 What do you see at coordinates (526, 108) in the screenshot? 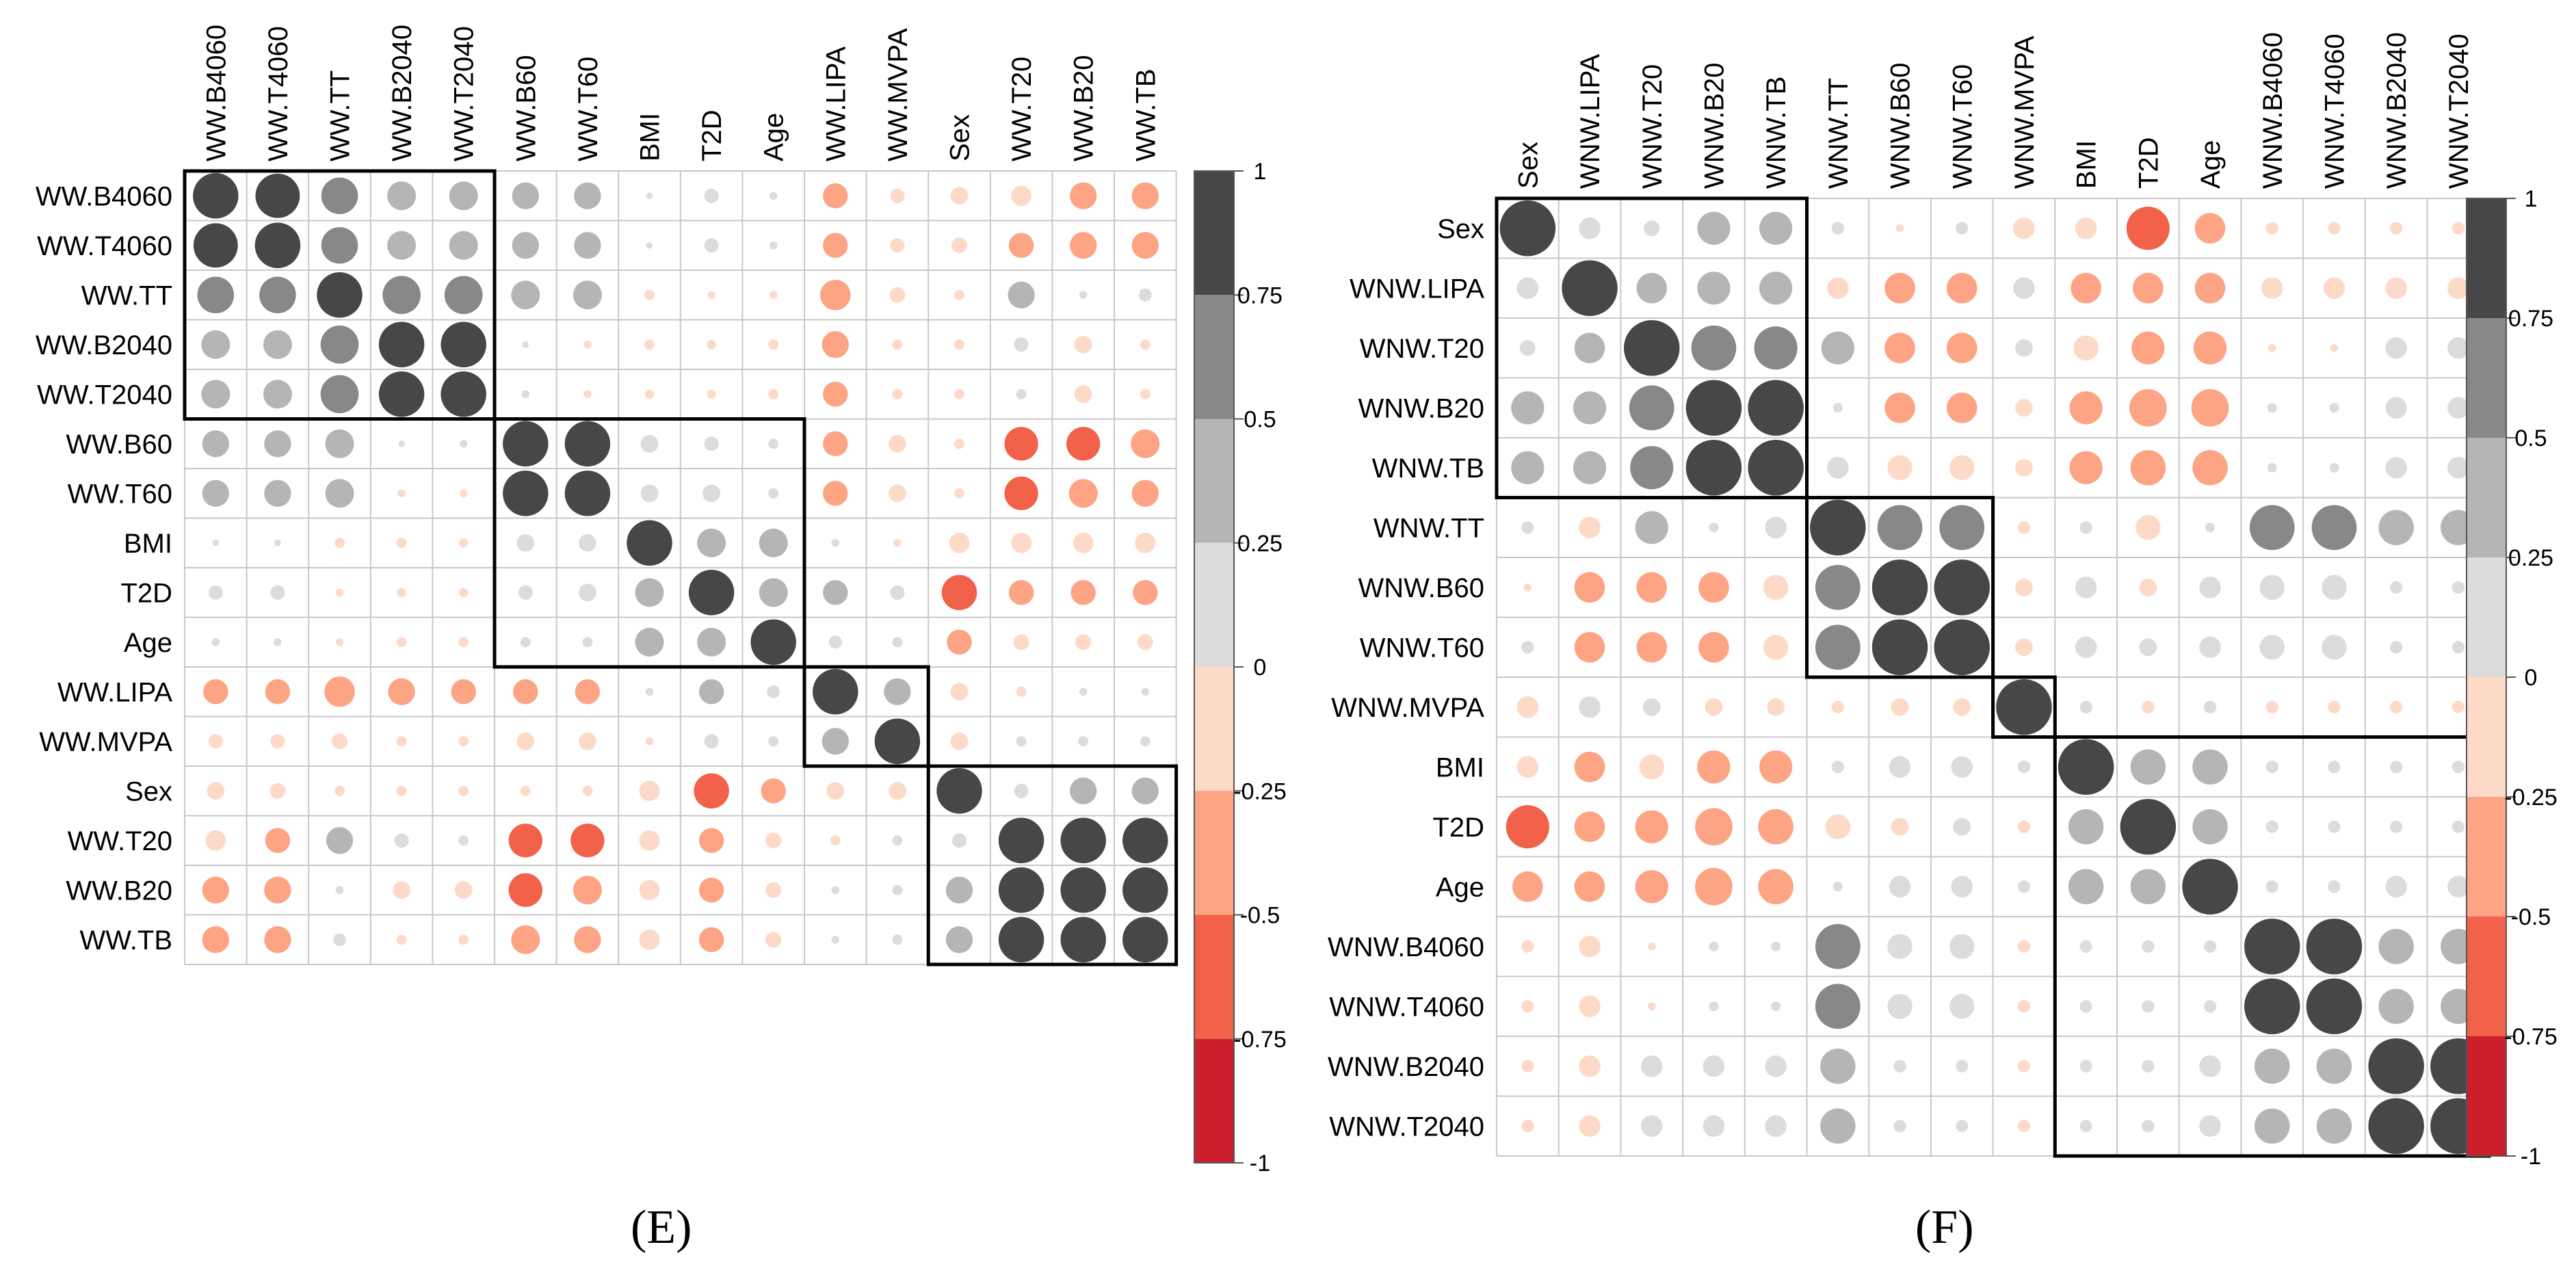
I see `column-label: WW.B60` at bounding box center [526, 108].